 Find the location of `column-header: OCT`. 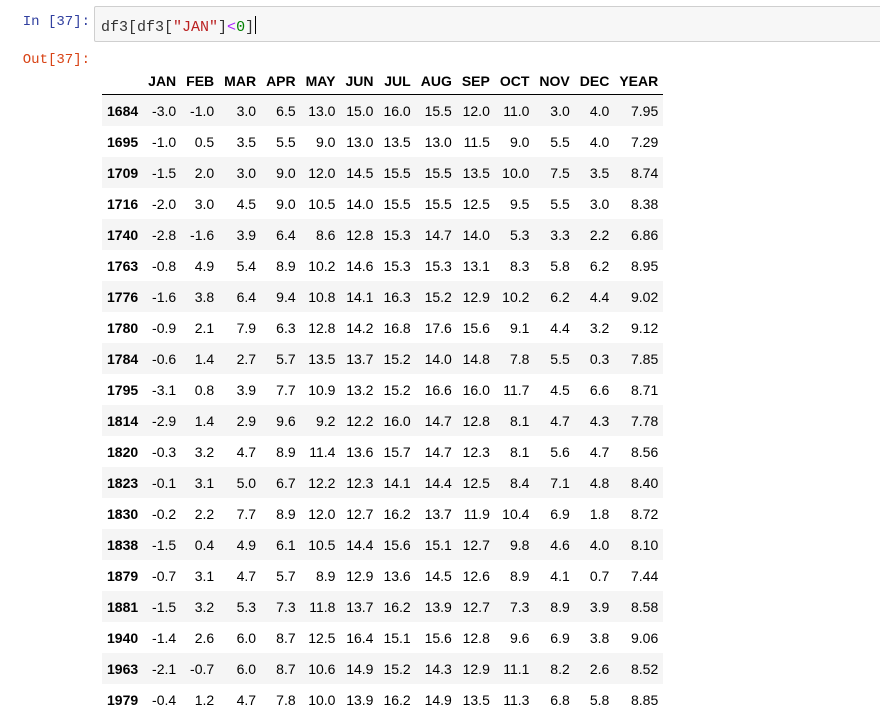

column-header: OCT is located at coordinates (514, 81).